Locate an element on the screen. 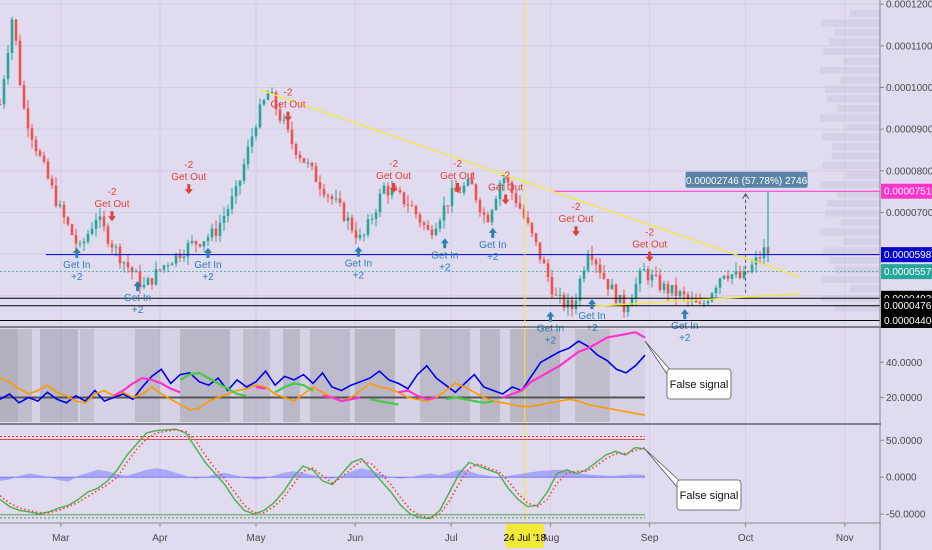 This screenshot has height=550, width=932. price-tag-label: 0.00004761 is located at coordinates (908, 306).